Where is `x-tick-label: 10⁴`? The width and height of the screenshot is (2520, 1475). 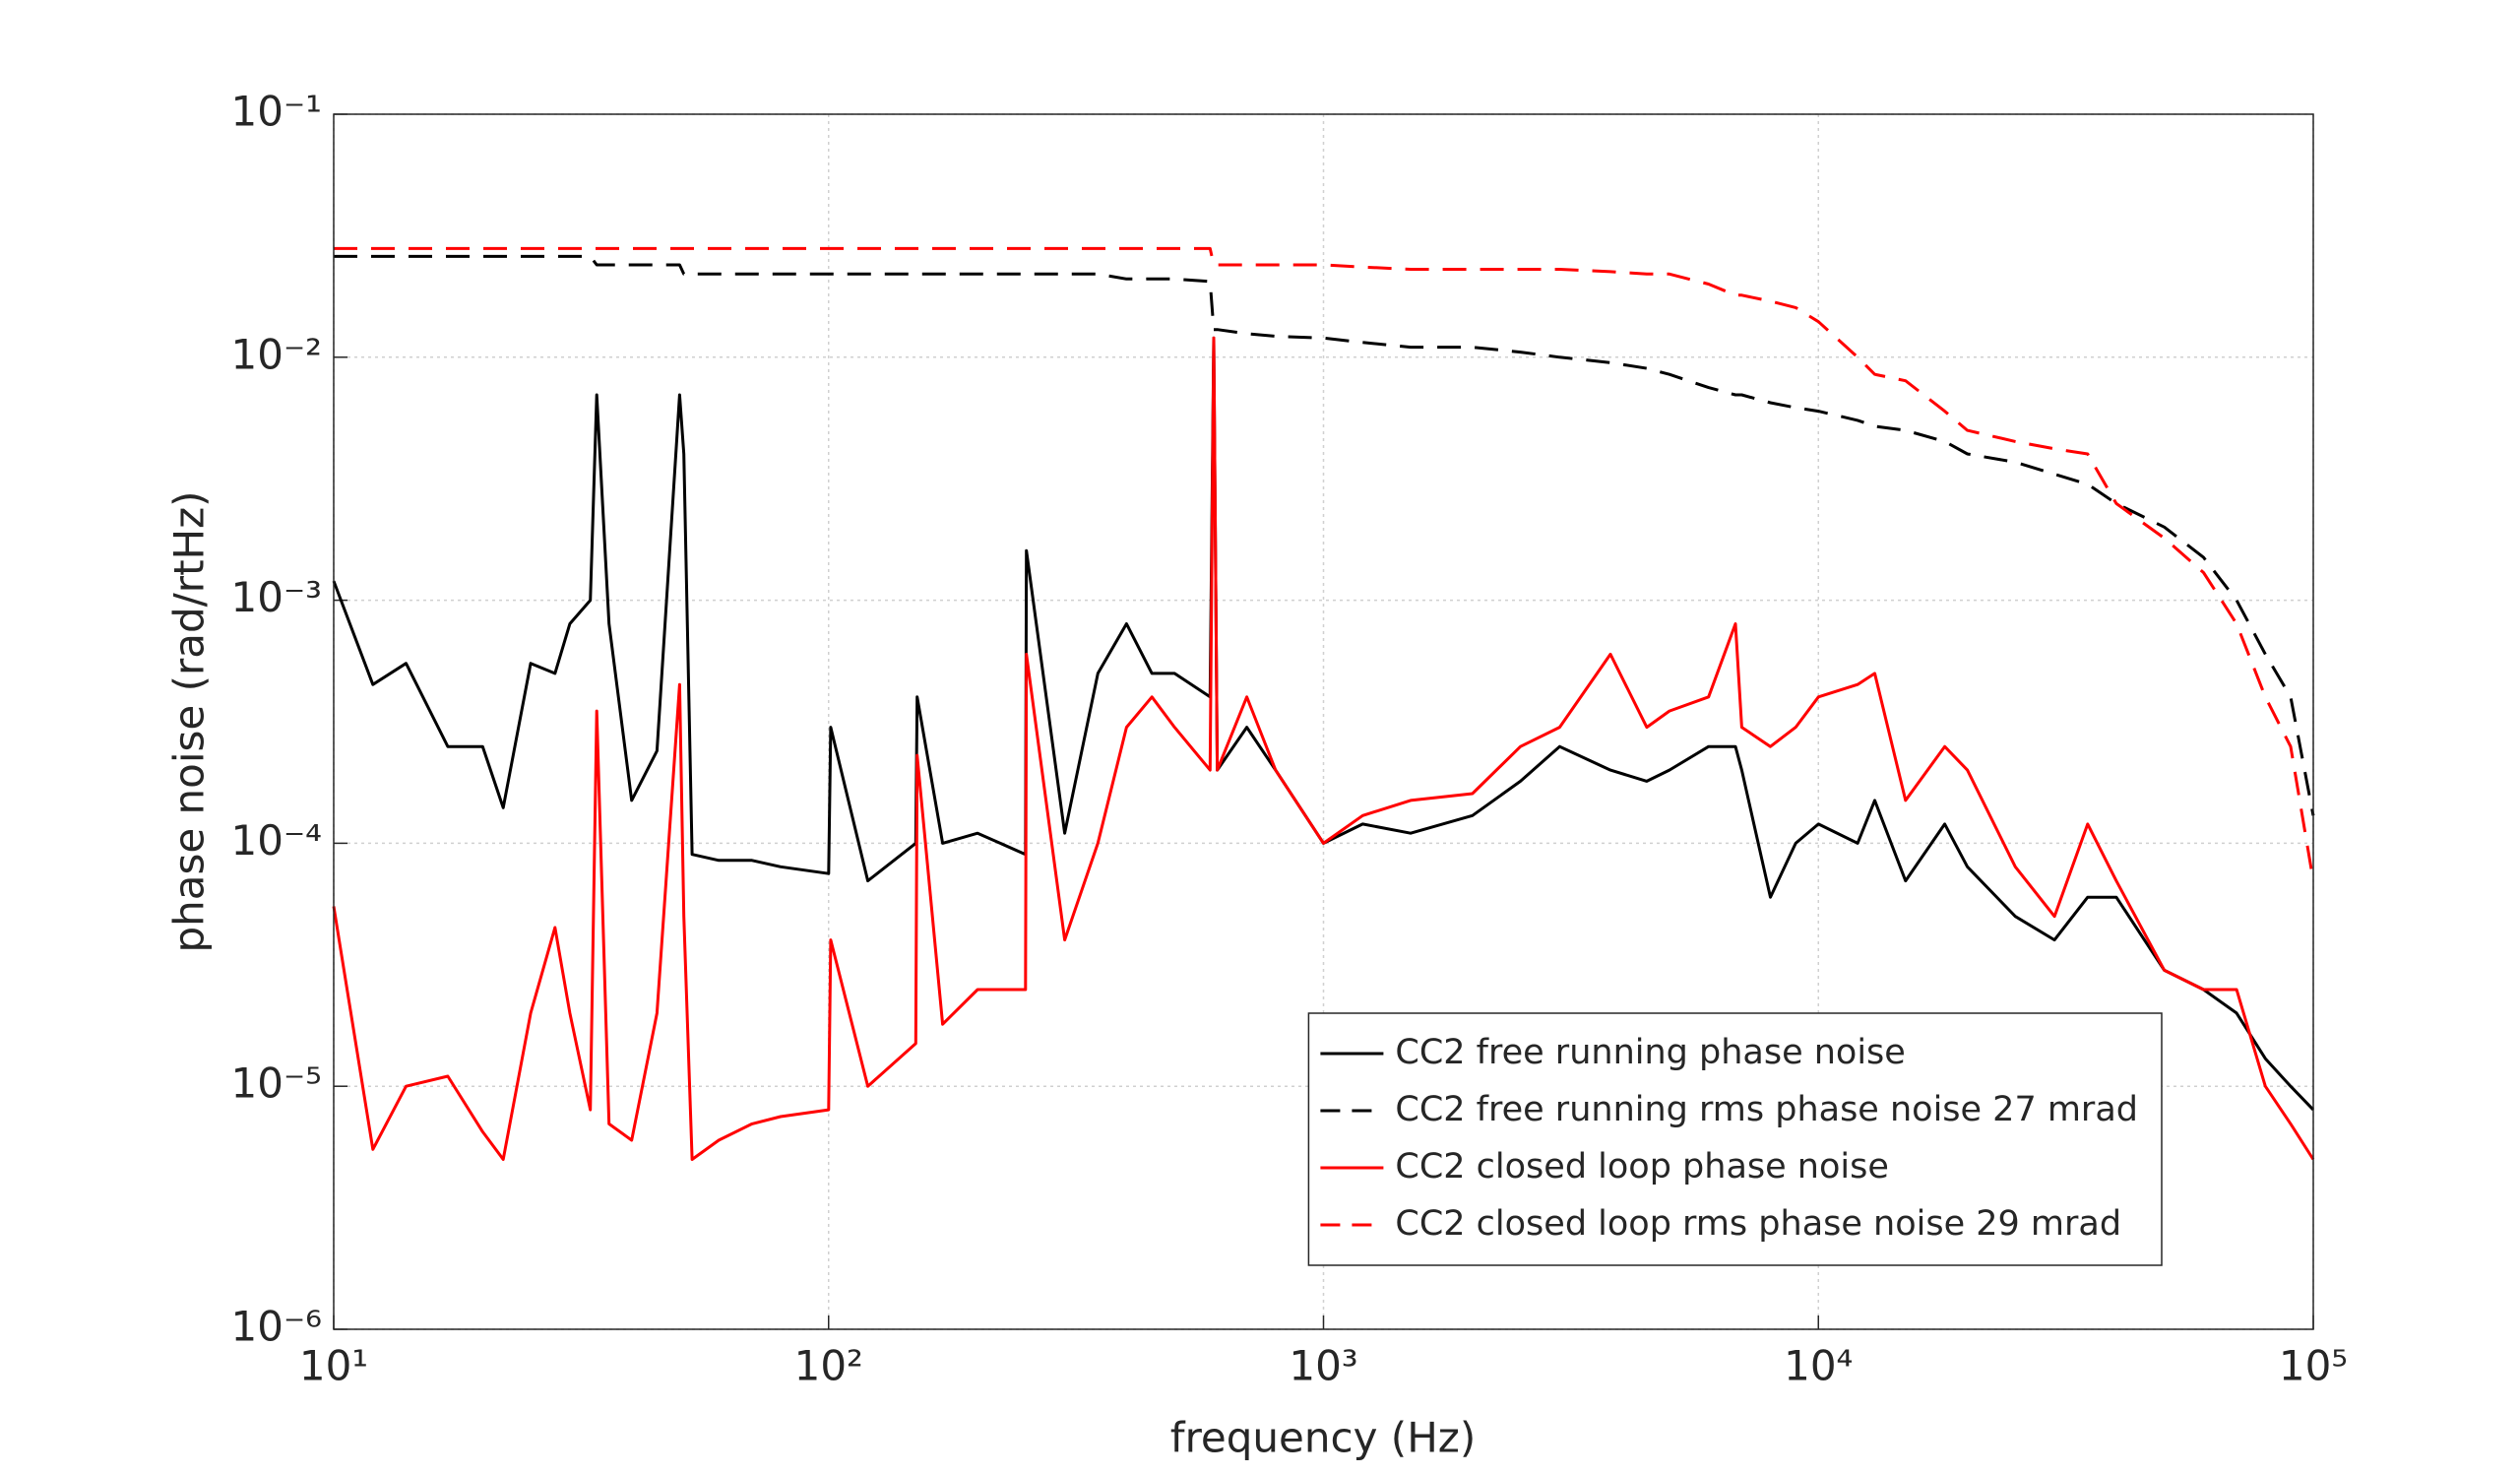
x-tick-label: 10⁴ is located at coordinates (1818, 1366).